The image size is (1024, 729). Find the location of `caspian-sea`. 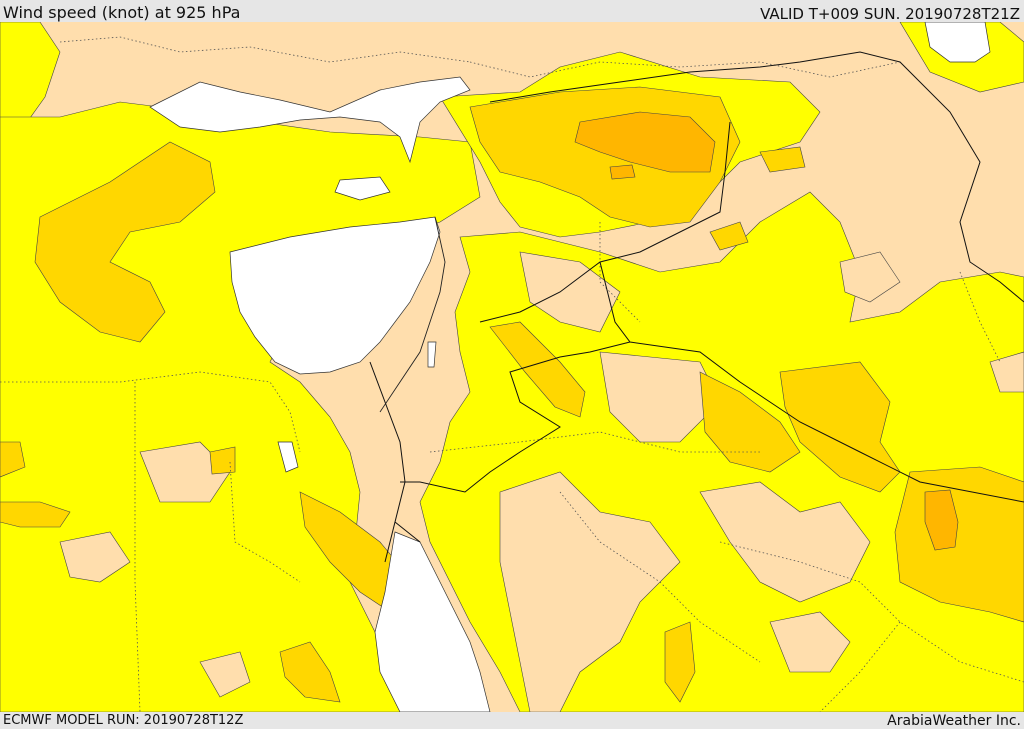

caspian-sea is located at coordinates (957, 42).